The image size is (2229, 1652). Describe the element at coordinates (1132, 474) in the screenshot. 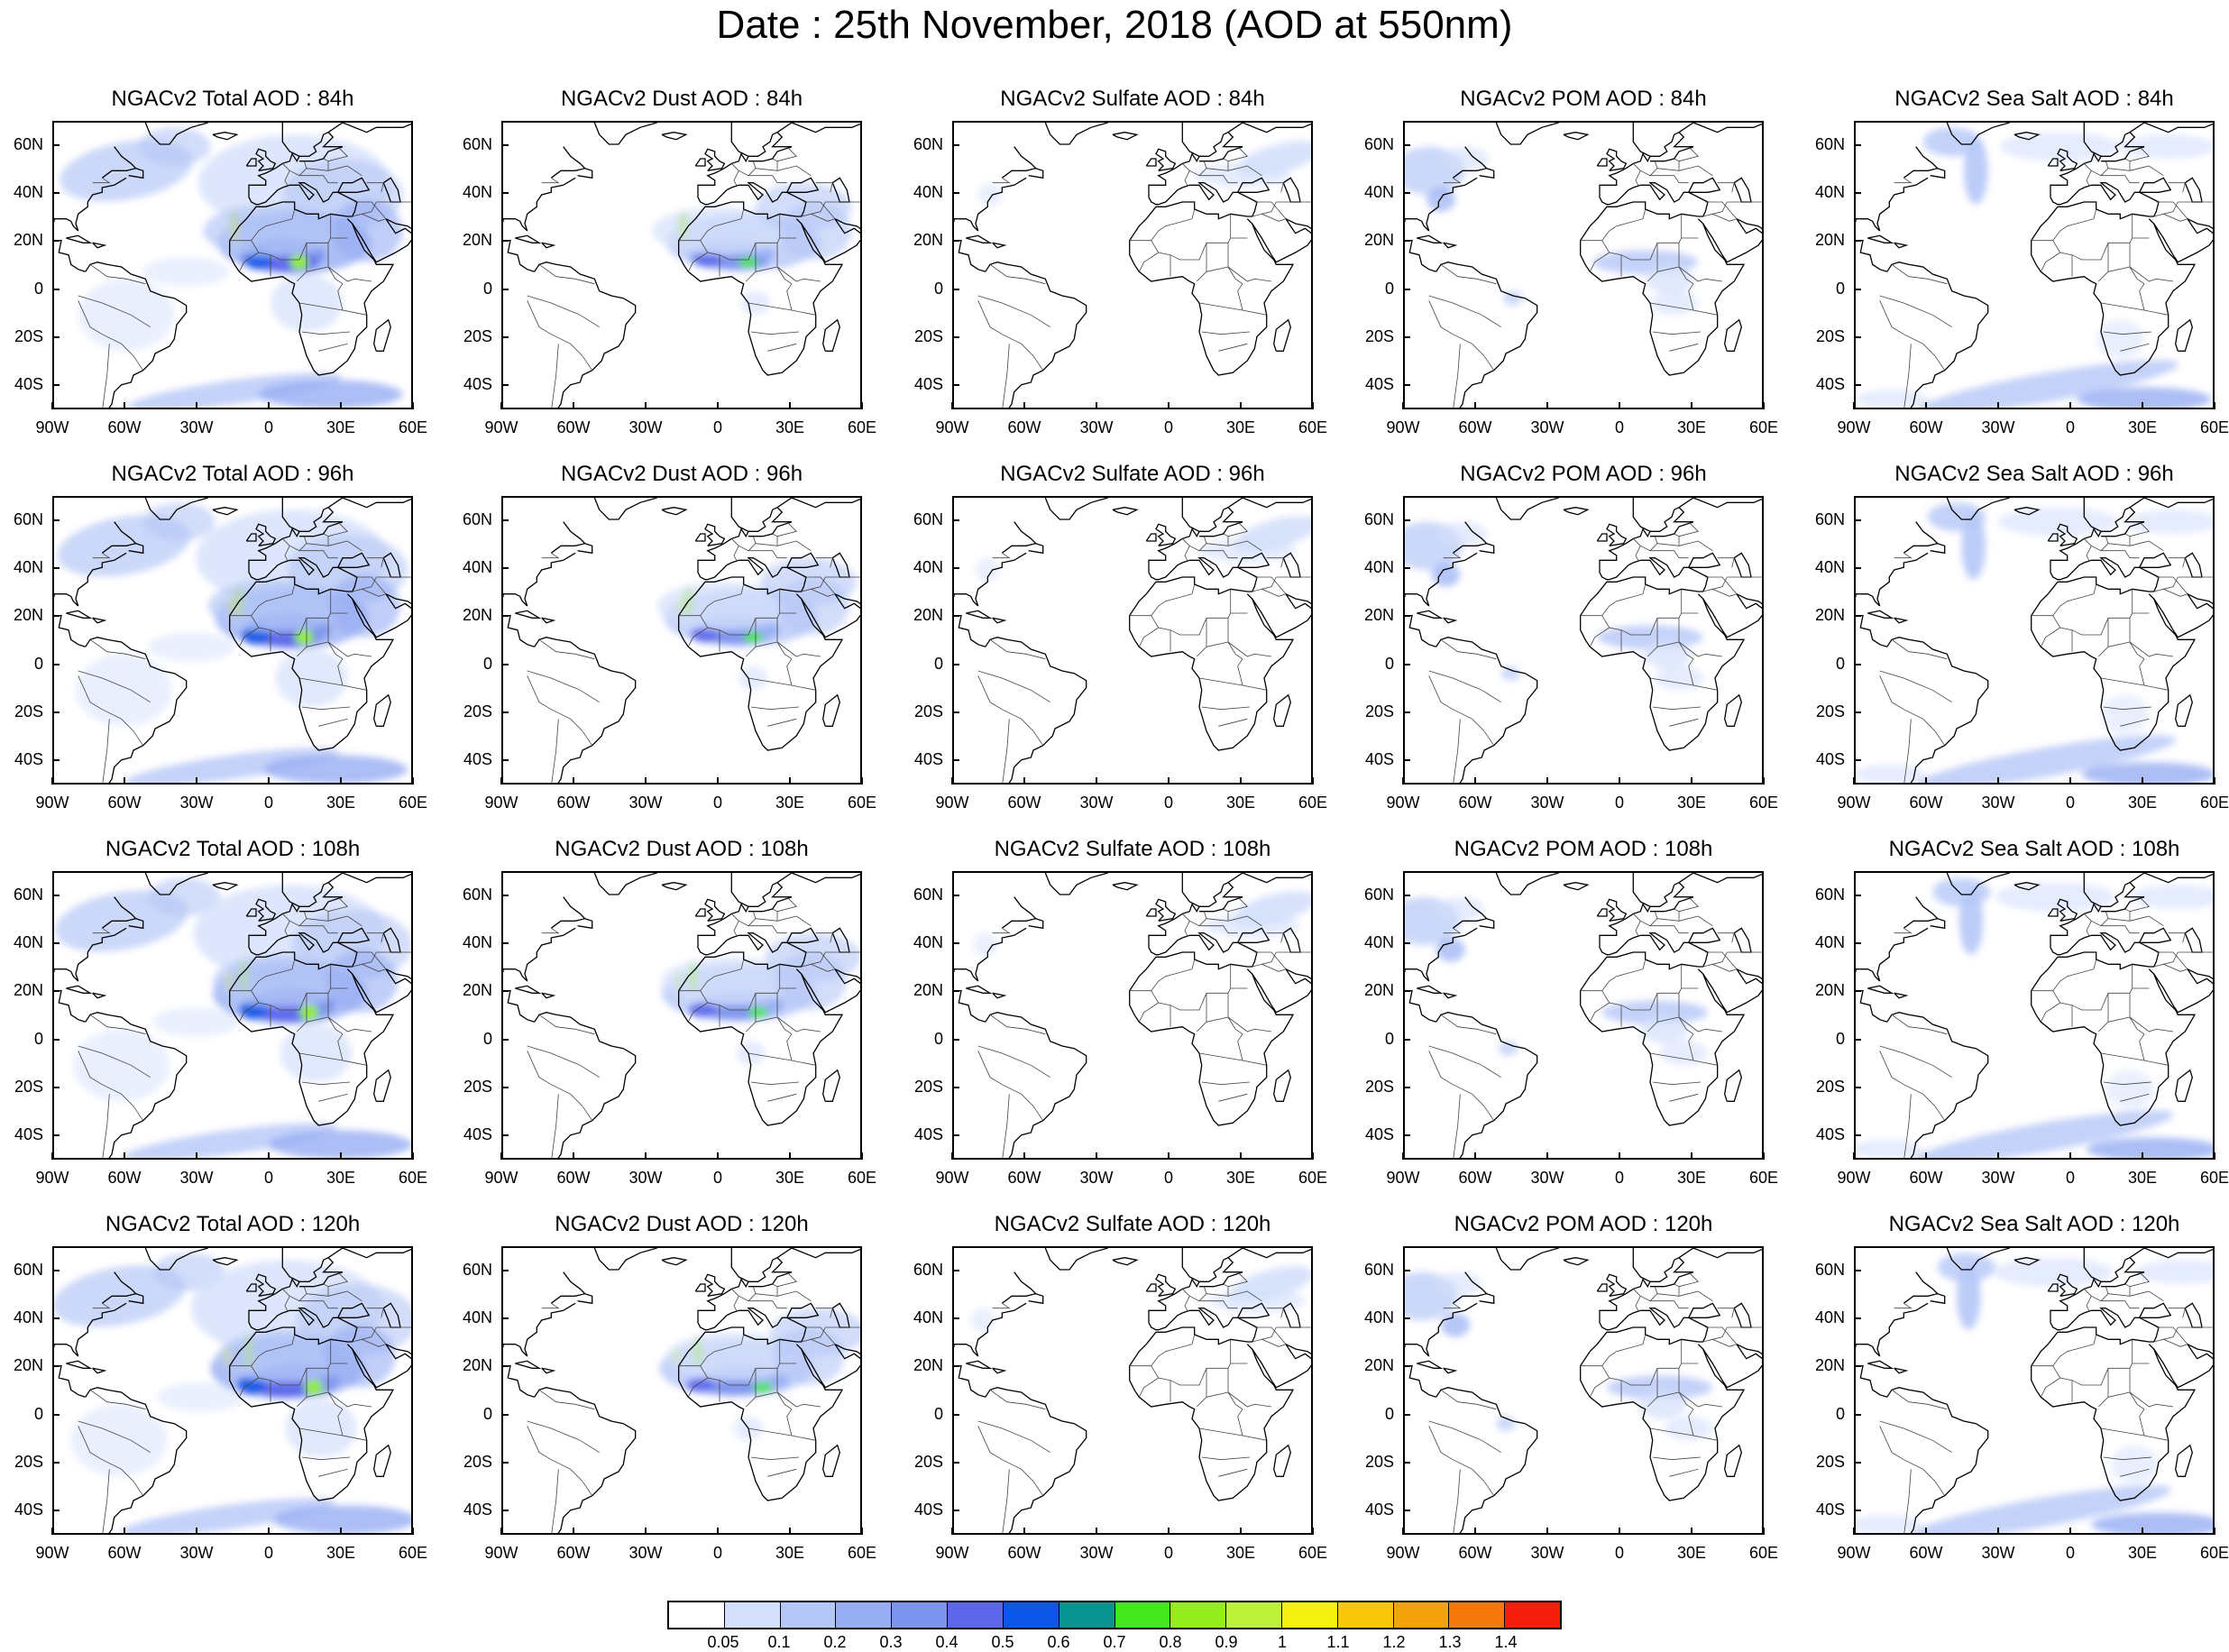

I see `panel-title: NGACv2 Sulfate AOD : 96h` at that location.